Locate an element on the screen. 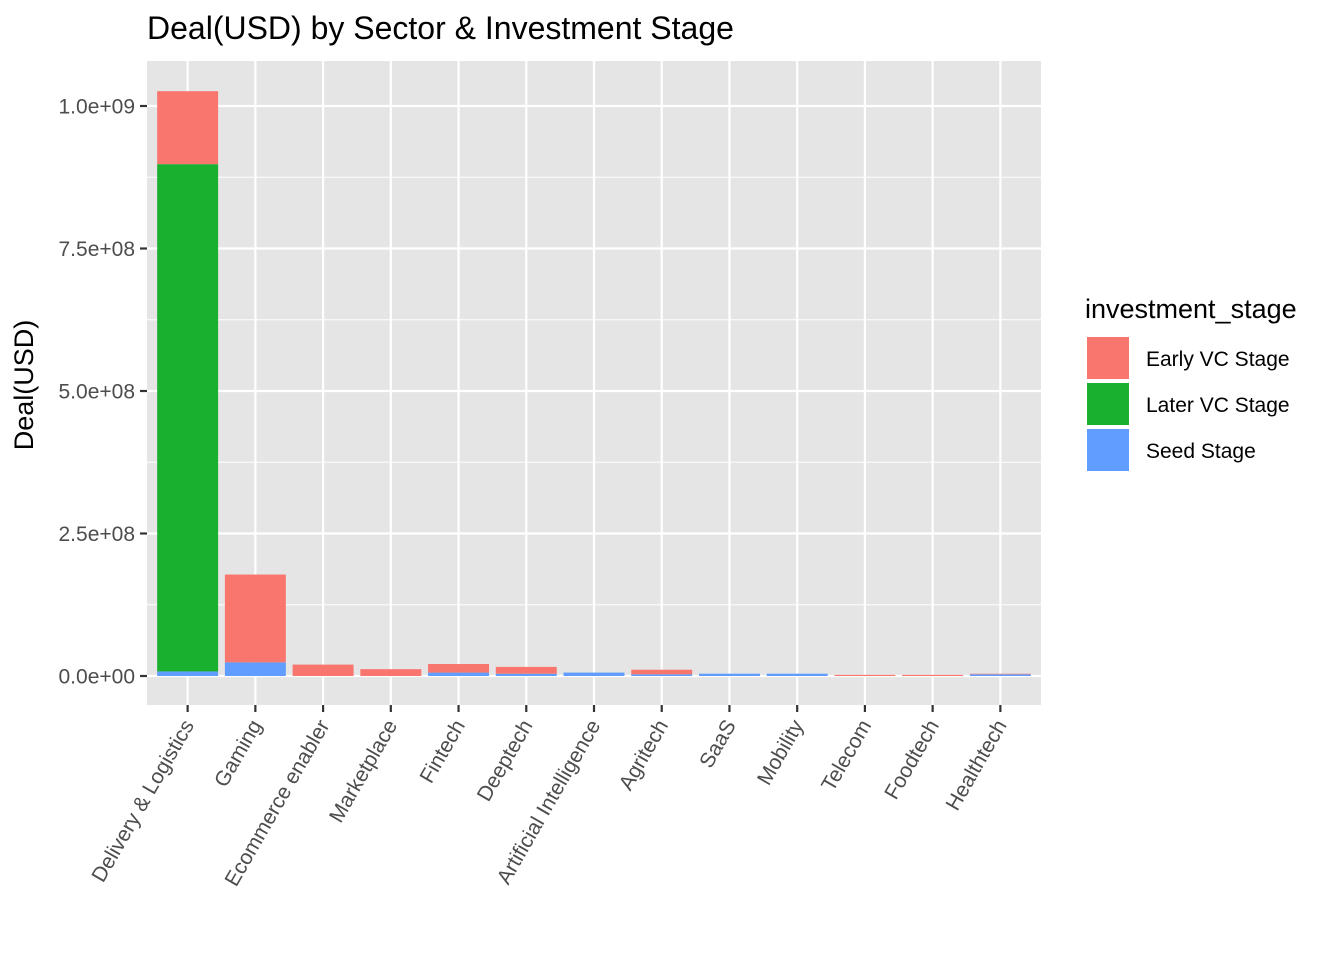 This screenshot has height=960, width=1344. legend-title: investment_stage is located at coordinates (1191, 309).